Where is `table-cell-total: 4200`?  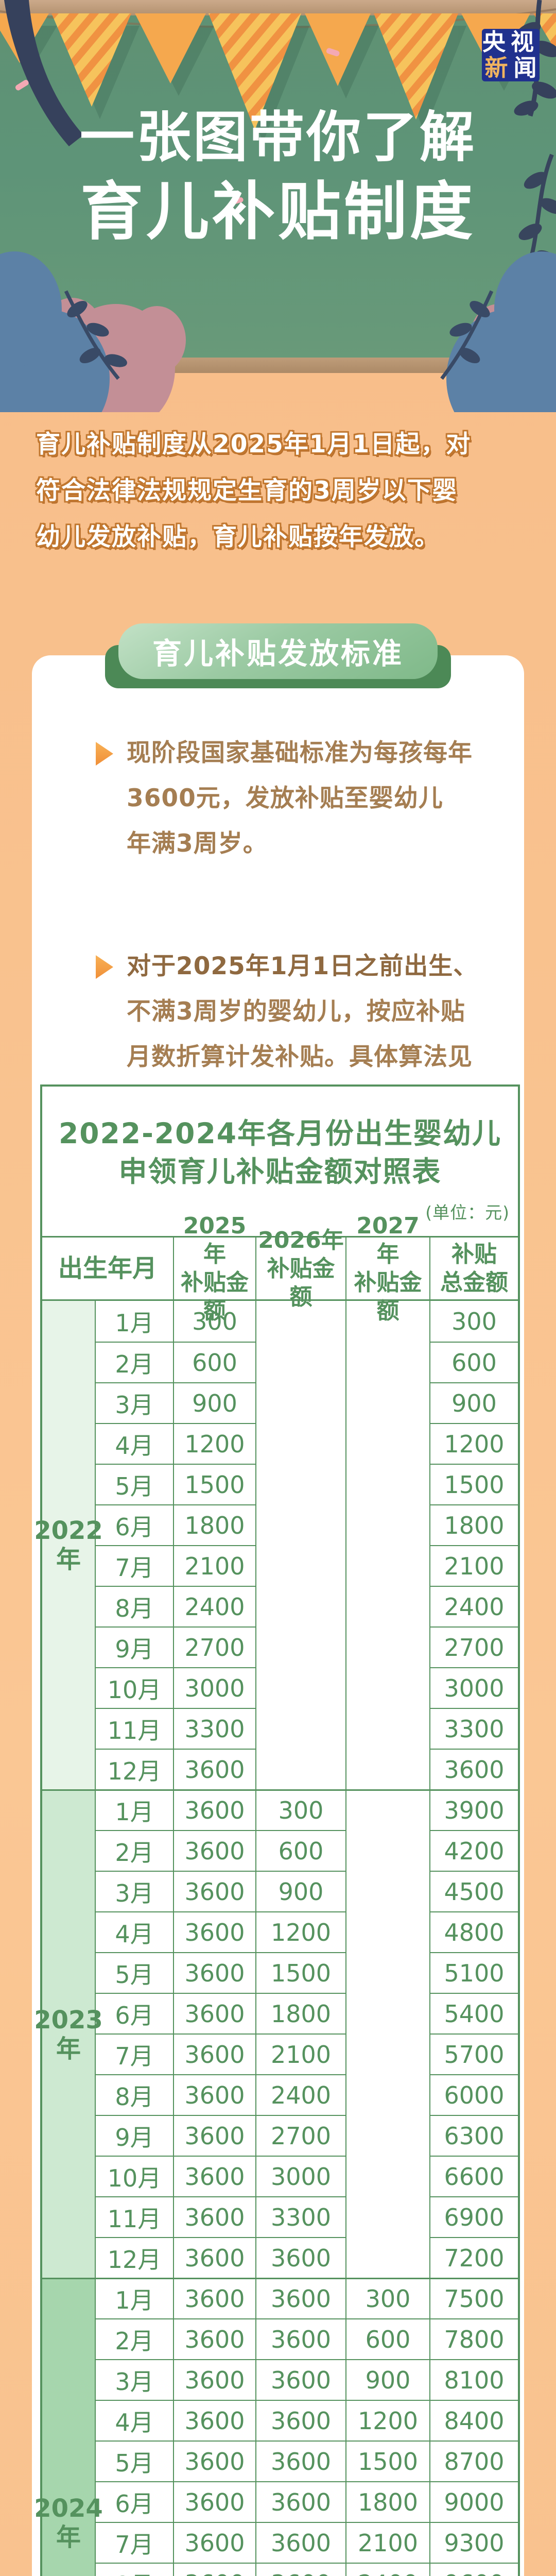
table-cell-total: 4200 is located at coordinates (473, 1850).